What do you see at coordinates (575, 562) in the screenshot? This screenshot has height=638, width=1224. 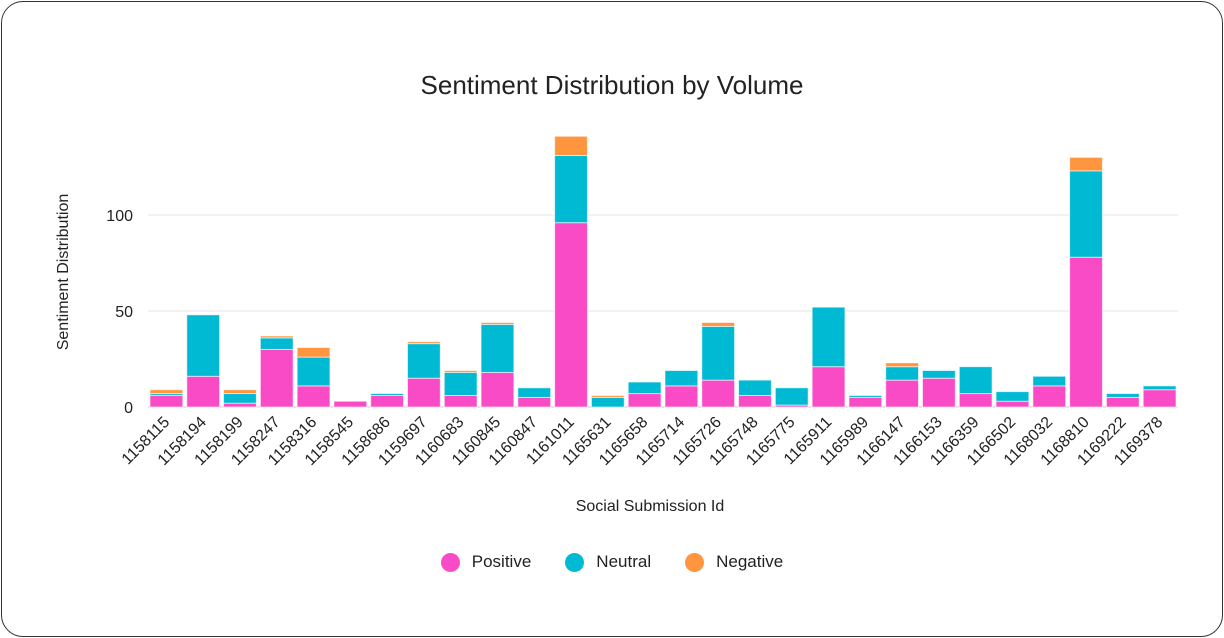 I see `legend-swatch-neutral` at bounding box center [575, 562].